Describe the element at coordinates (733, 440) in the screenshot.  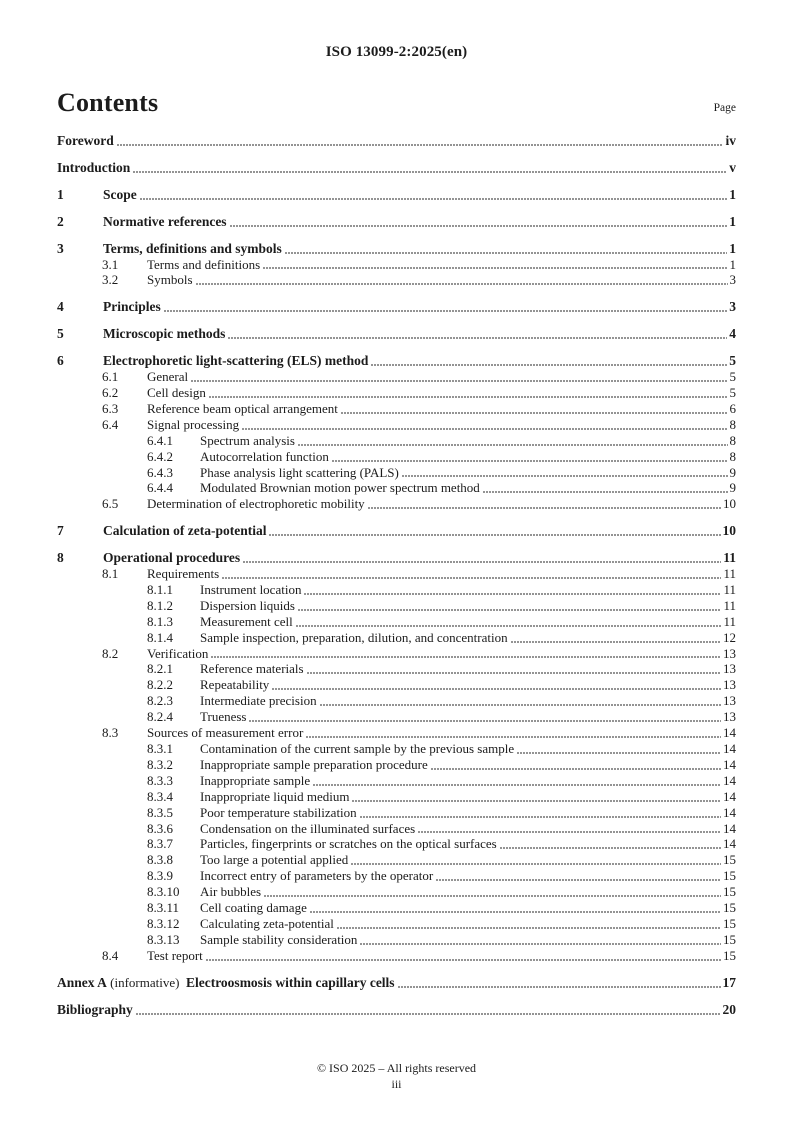
I see `toc-entry-page: 8` at that location.